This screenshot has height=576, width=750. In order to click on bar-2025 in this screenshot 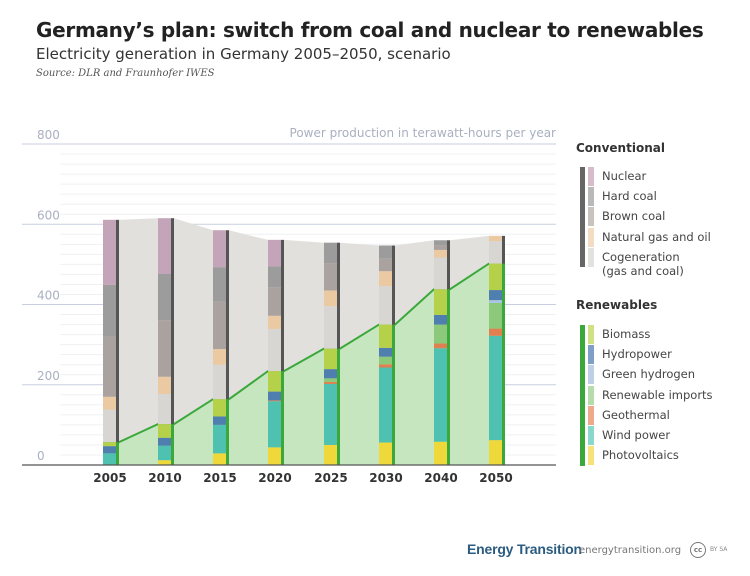, I will do `click(332, 353)`.